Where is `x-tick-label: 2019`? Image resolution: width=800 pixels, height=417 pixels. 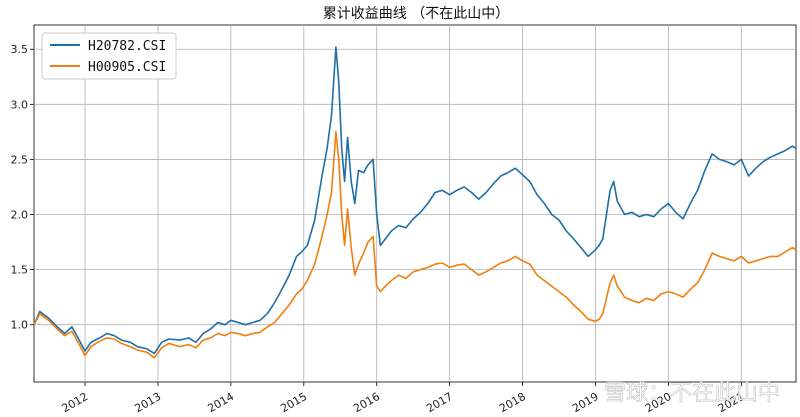
x-tick-label: 2019 is located at coordinates (585, 402).